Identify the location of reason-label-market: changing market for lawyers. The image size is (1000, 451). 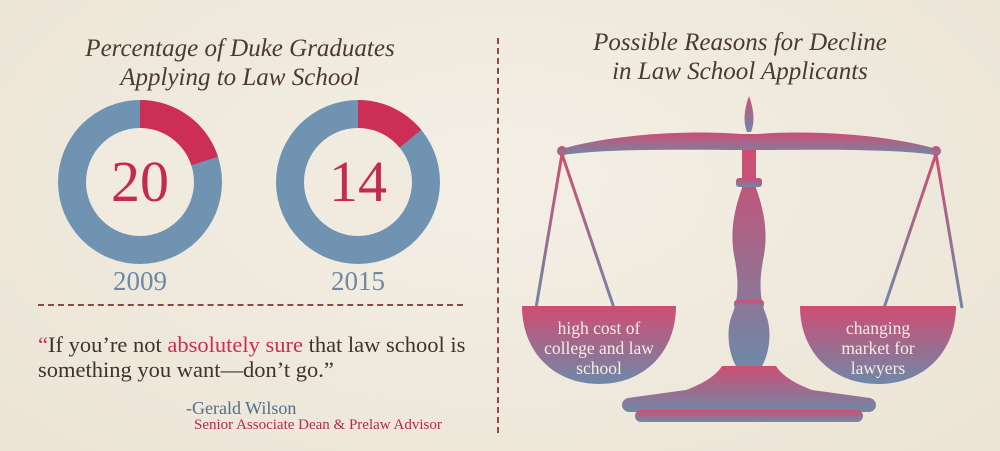
(878, 348).